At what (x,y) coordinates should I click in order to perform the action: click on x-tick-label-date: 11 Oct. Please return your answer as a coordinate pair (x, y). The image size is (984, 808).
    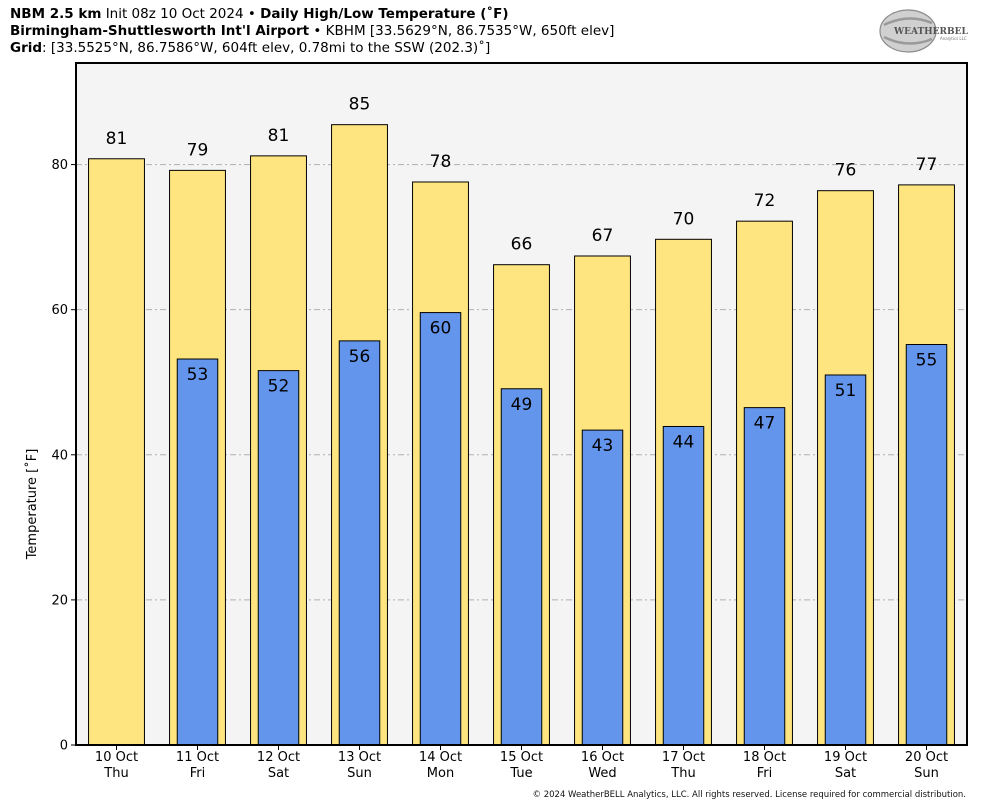
    Looking at the image, I should click on (197, 757).